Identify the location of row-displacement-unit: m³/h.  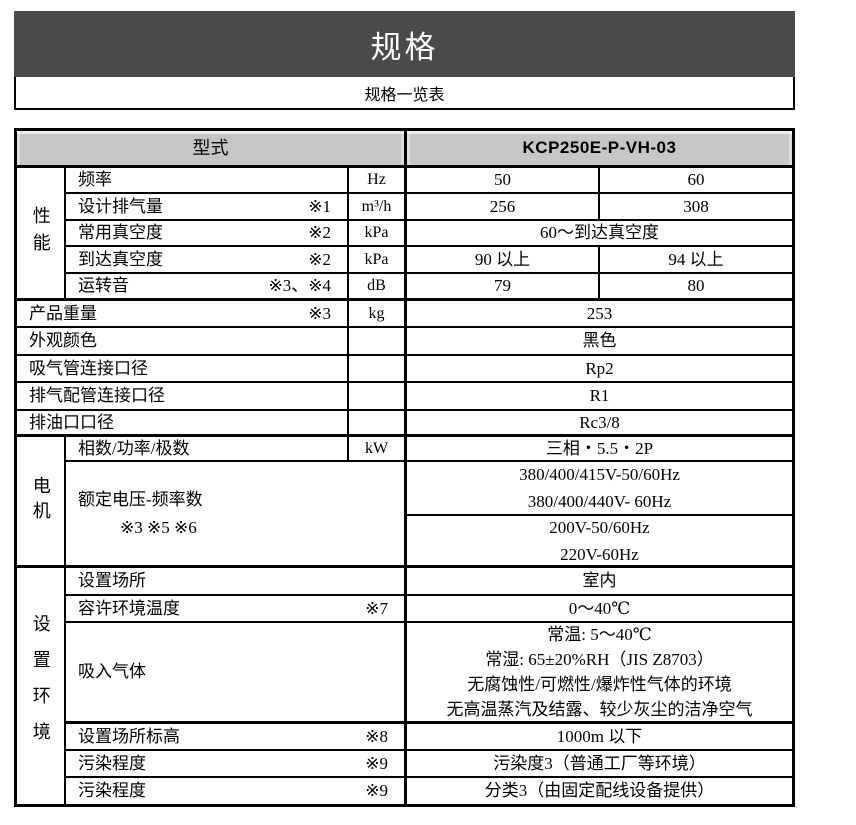
(378, 207).